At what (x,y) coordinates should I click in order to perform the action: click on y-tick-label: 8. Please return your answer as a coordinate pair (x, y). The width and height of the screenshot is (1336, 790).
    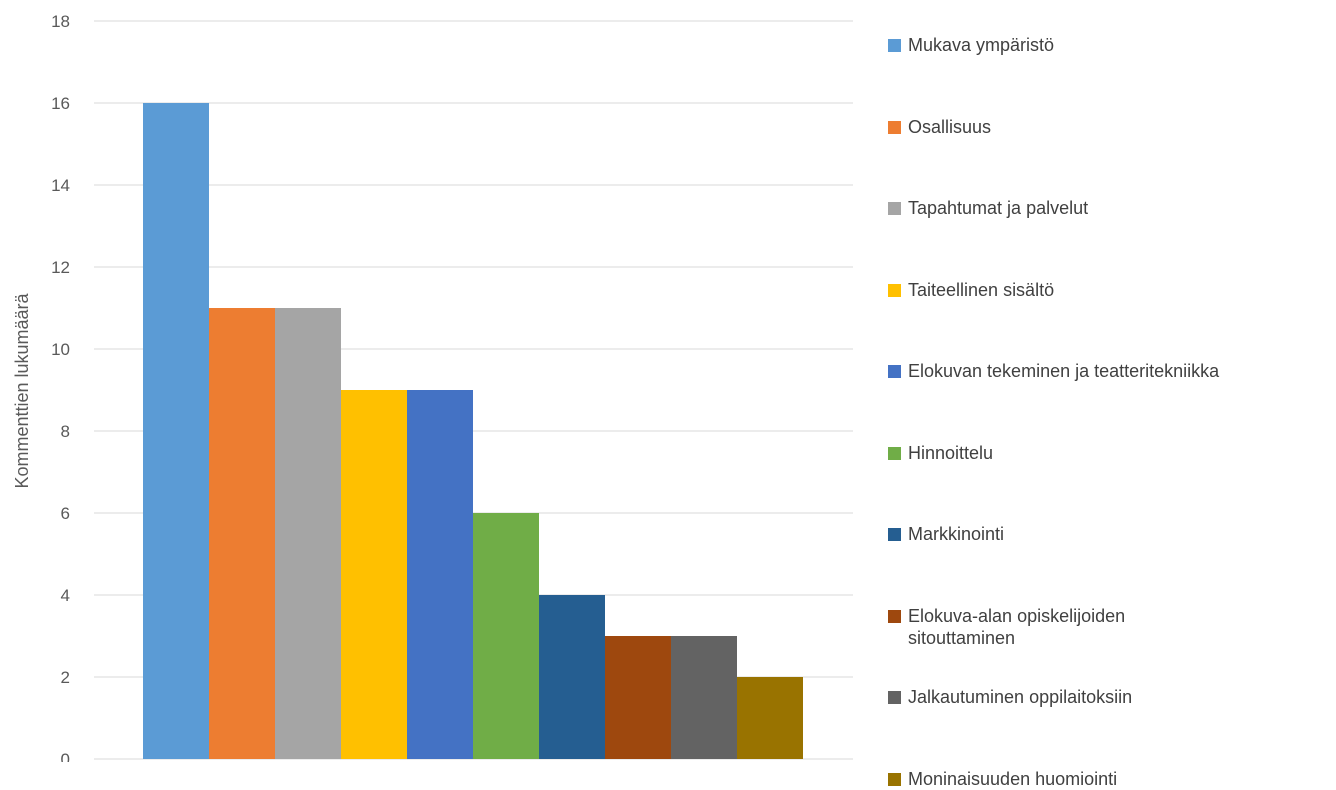
    Looking at the image, I should click on (65, 431).